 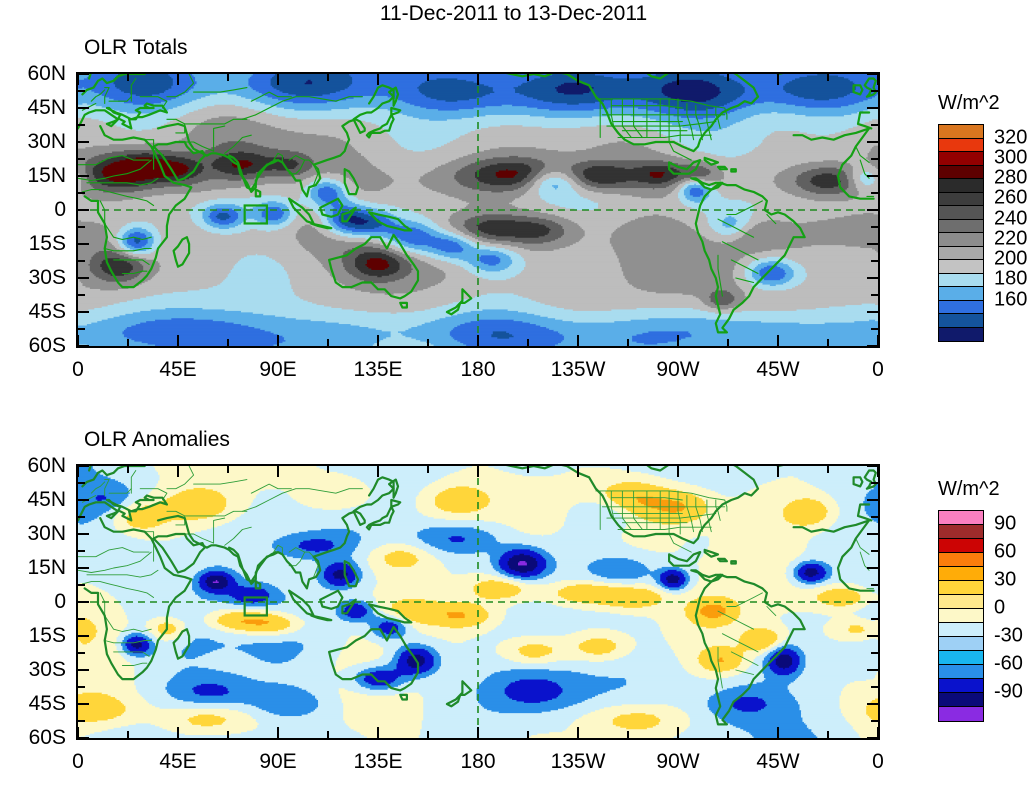 I want to click on colorbar-tick-label-totals-4: 240, so click(x=1010, y=218).